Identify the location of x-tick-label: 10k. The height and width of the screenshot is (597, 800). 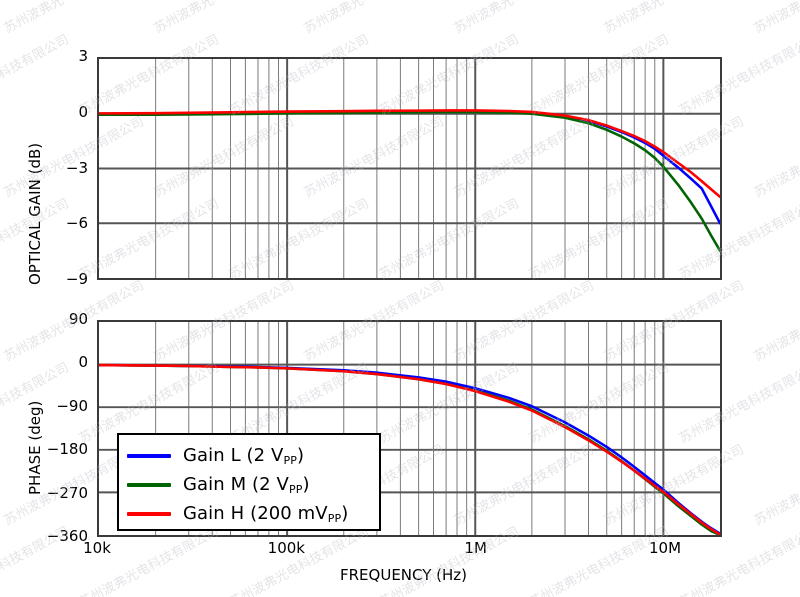
(97, 548).